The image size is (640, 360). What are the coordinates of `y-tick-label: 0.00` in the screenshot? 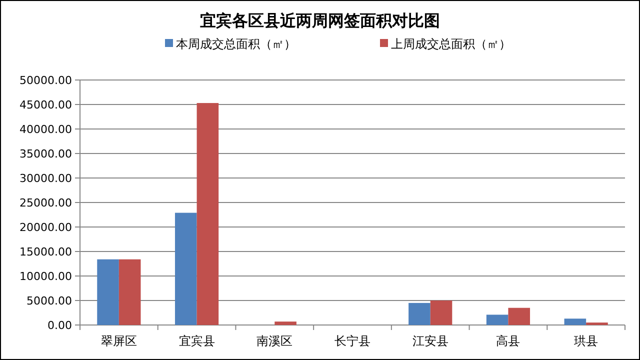 It's located at (60, 325).